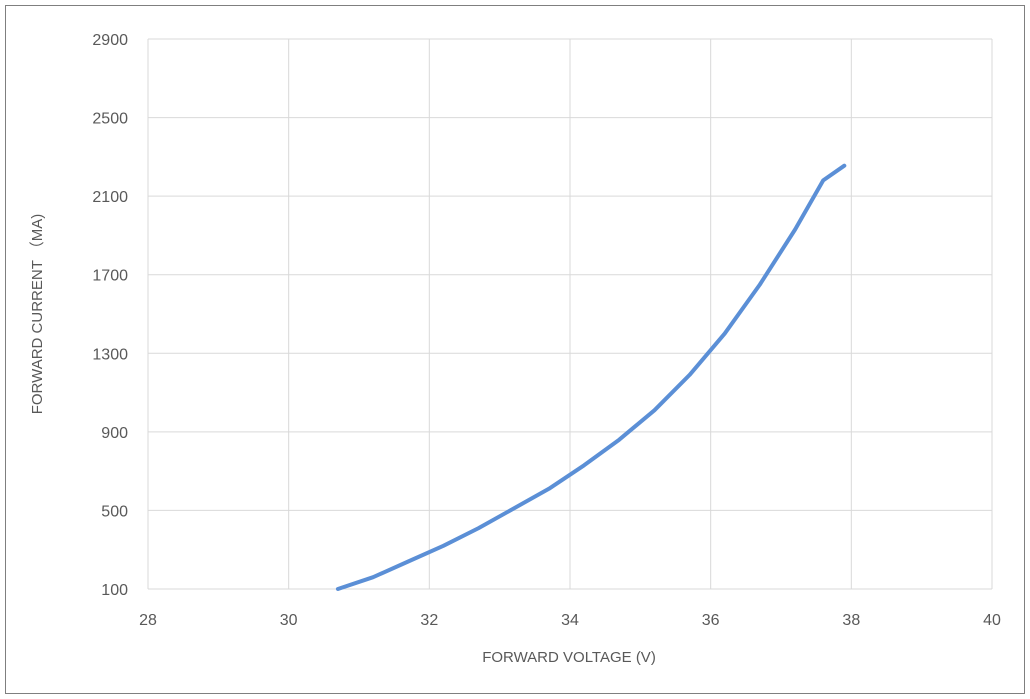  I want to click on y-tick-label: 2900, so click(110, 40).